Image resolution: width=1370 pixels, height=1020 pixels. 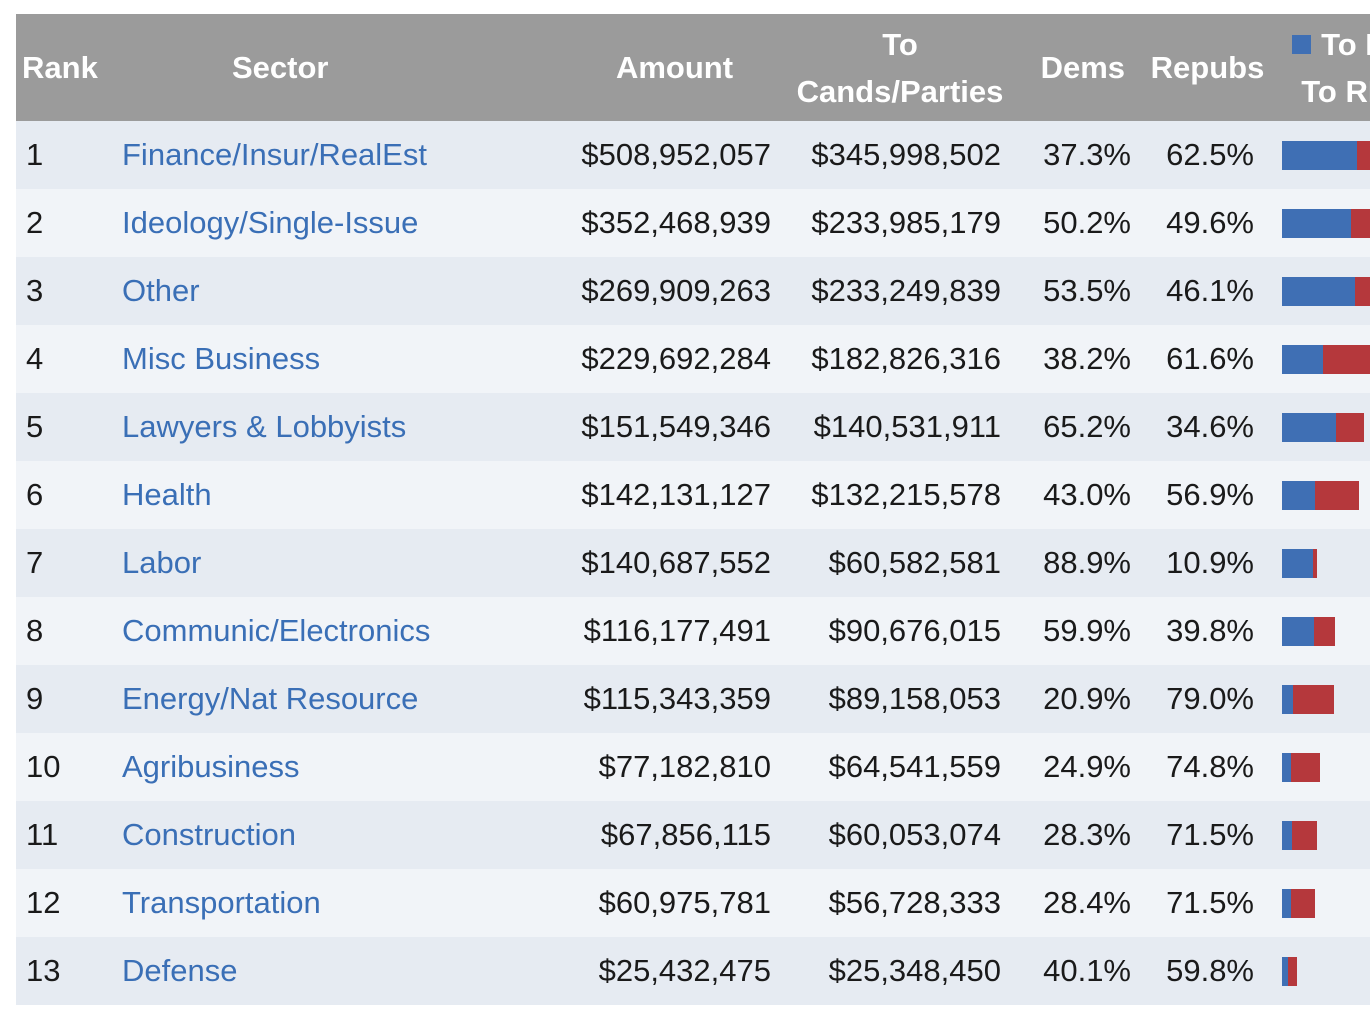 What do you see at coordinates (894, 699) in the screenshot?
I see `to-cands-cell: $89,158,053` at bounding box center [894, 699].